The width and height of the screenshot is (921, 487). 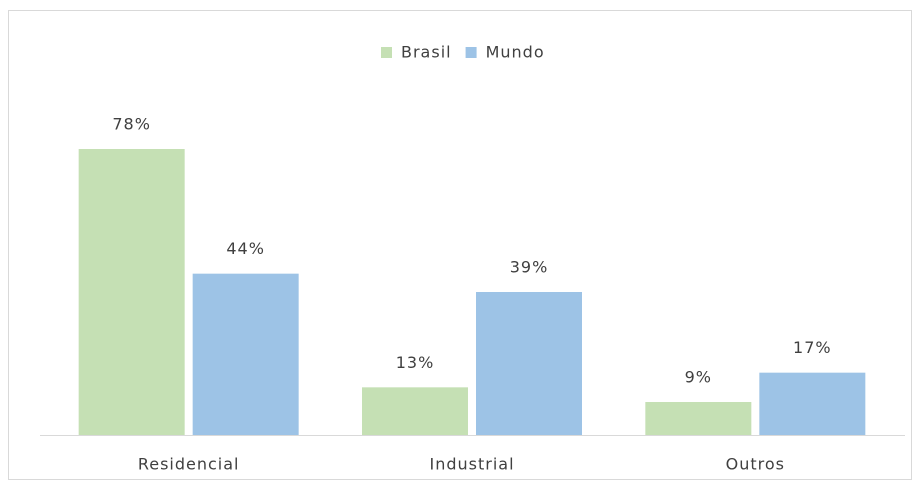 I want to click on data-label: 17%, so click(x=812, y=347).